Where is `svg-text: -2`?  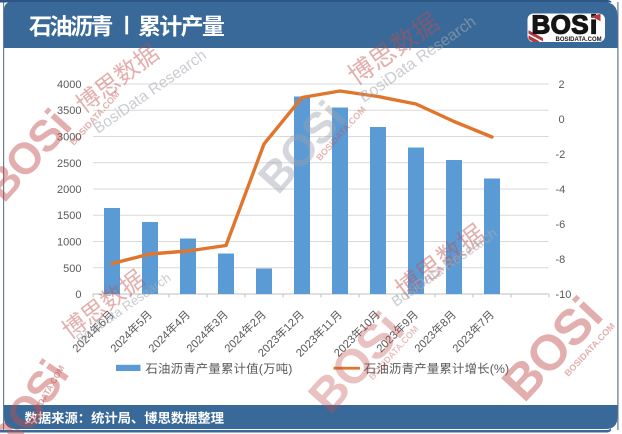
svg-text: -2 is located at coordinates (561, 155).